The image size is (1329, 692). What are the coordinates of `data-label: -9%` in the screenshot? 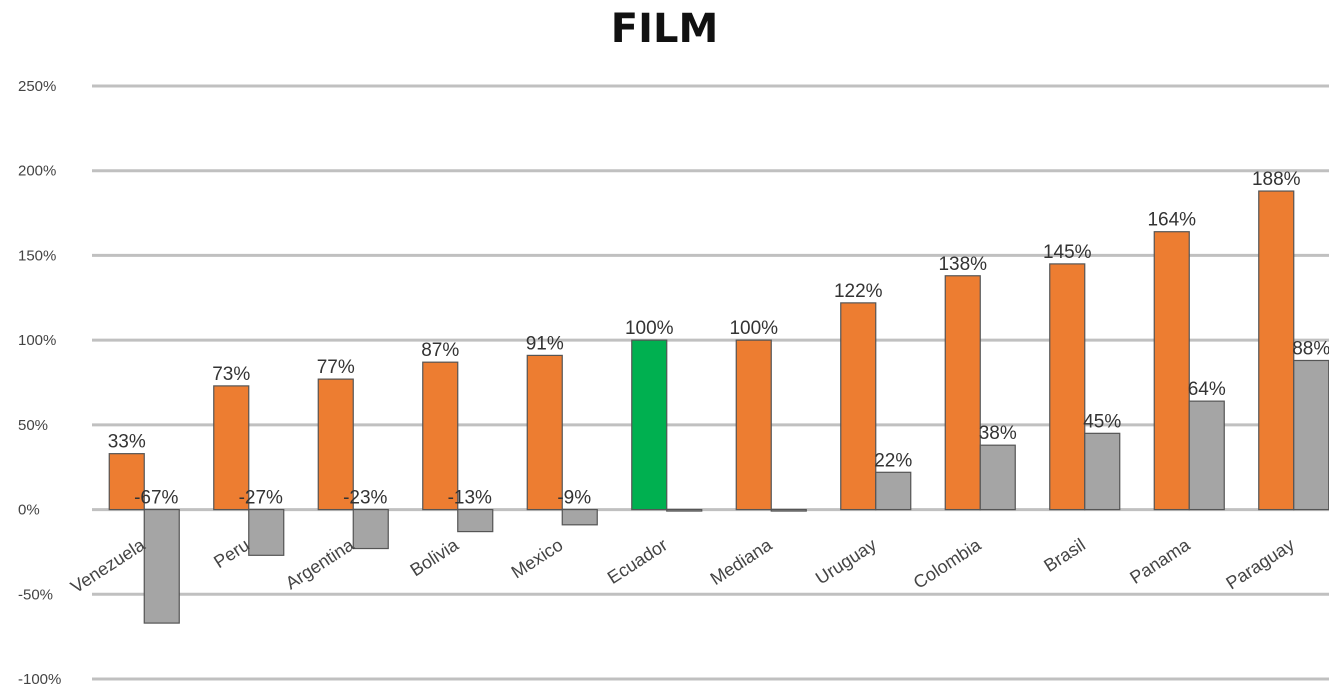 It's located at (574, 498).